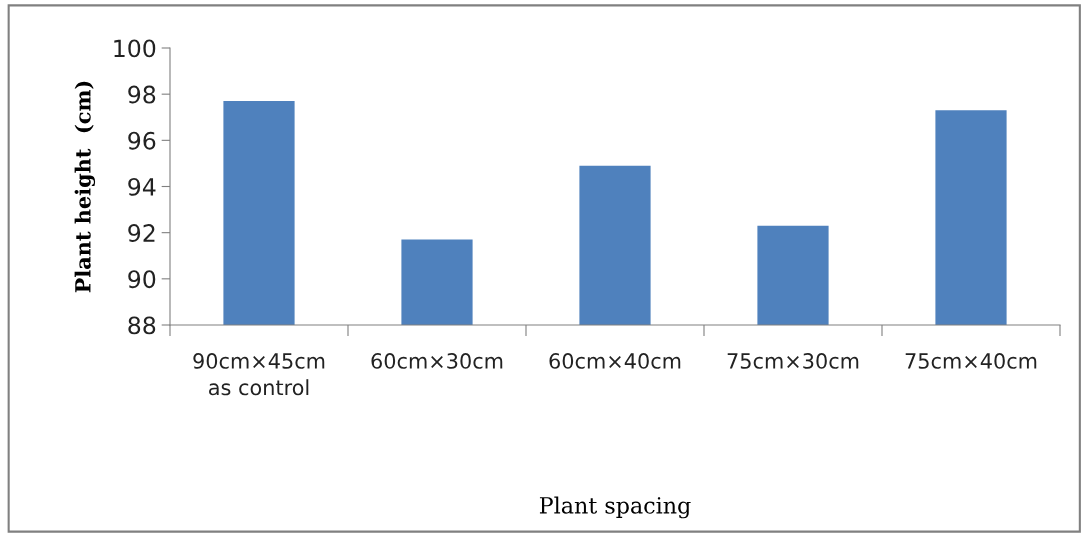  What do you see at coordinates (437, 361) in the screenshot?
I see `x-tick-label: 60cm×30cm` at bounding box center [437, 361].